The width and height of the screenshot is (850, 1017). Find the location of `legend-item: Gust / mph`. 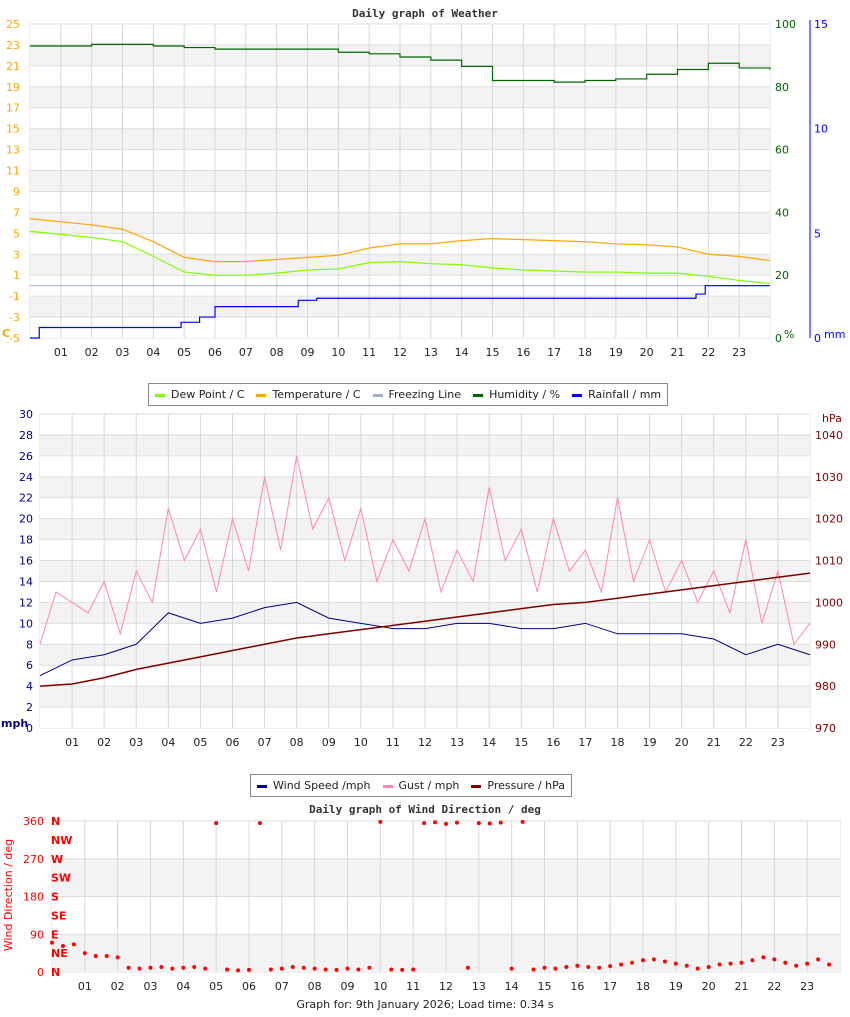

legend-item: Gust / mph is located at coordinates (421, 785).